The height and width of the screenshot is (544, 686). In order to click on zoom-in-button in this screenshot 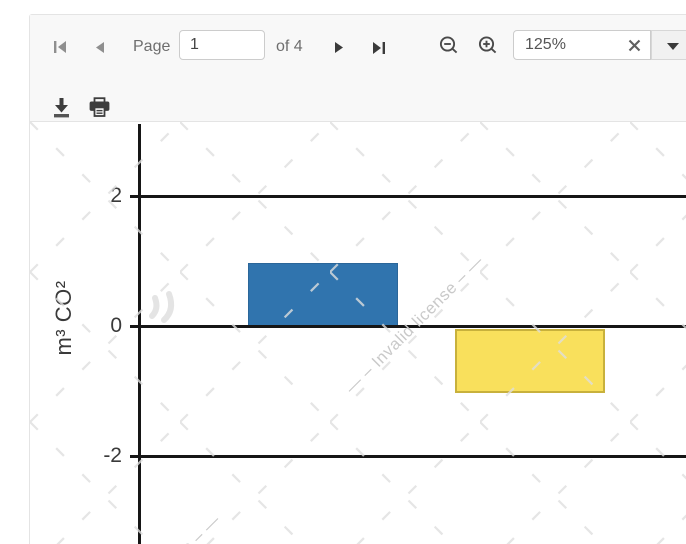, I will do `click(488, 46)`.